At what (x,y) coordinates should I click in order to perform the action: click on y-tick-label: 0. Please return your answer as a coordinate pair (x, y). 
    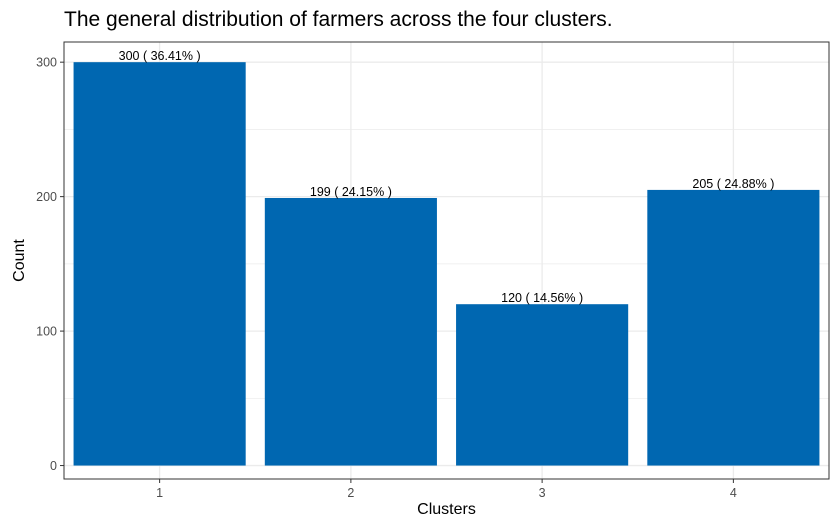
    Looking at the image, I should click on (53, 466).